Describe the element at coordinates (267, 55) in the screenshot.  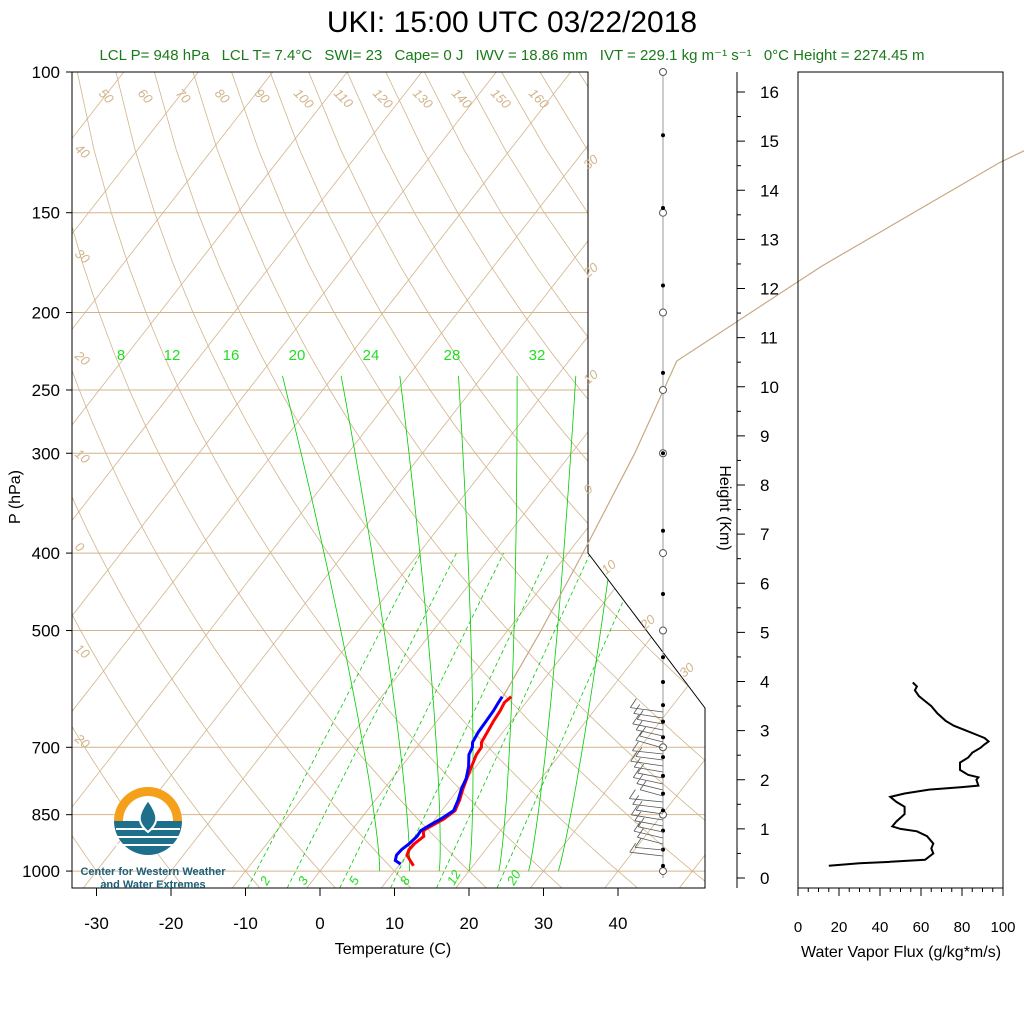
I see `lcl-temperature: LCL T= 7.4°C` at that location.